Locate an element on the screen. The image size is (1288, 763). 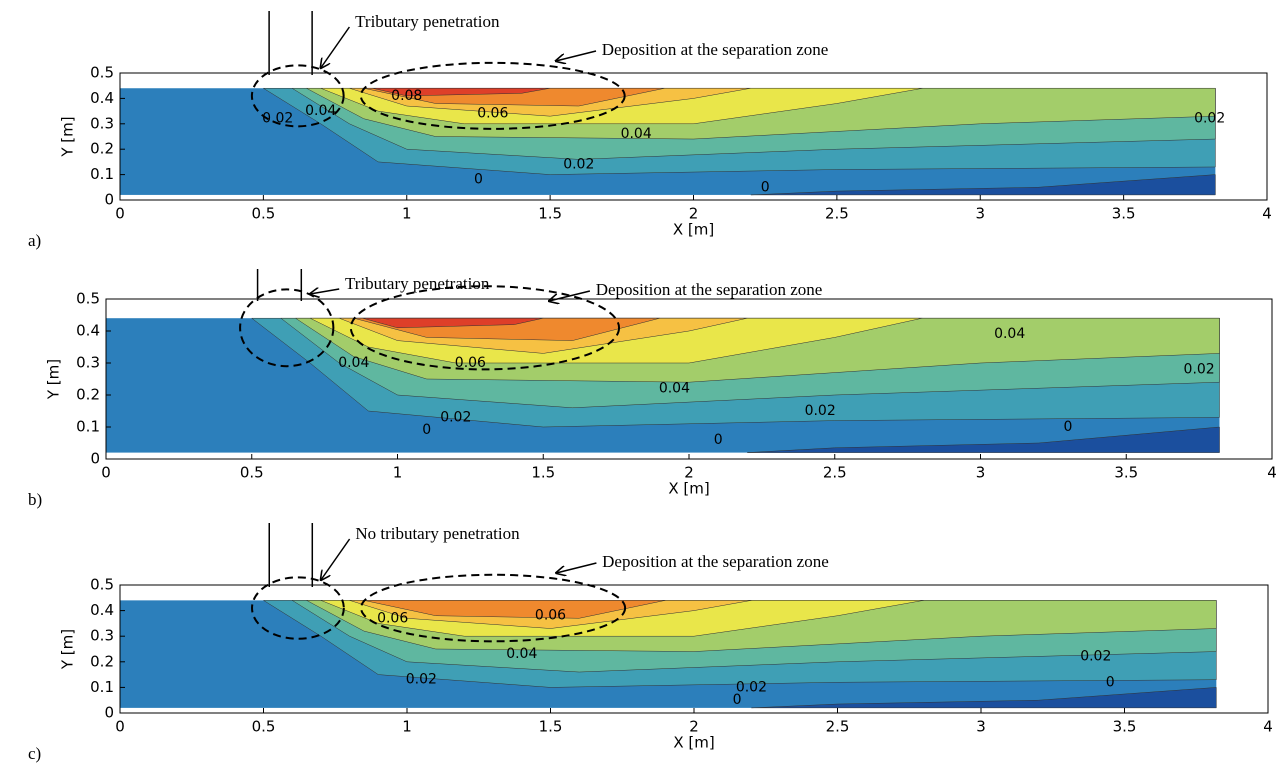
panel-label: b) is located at coordinates (35, 499).